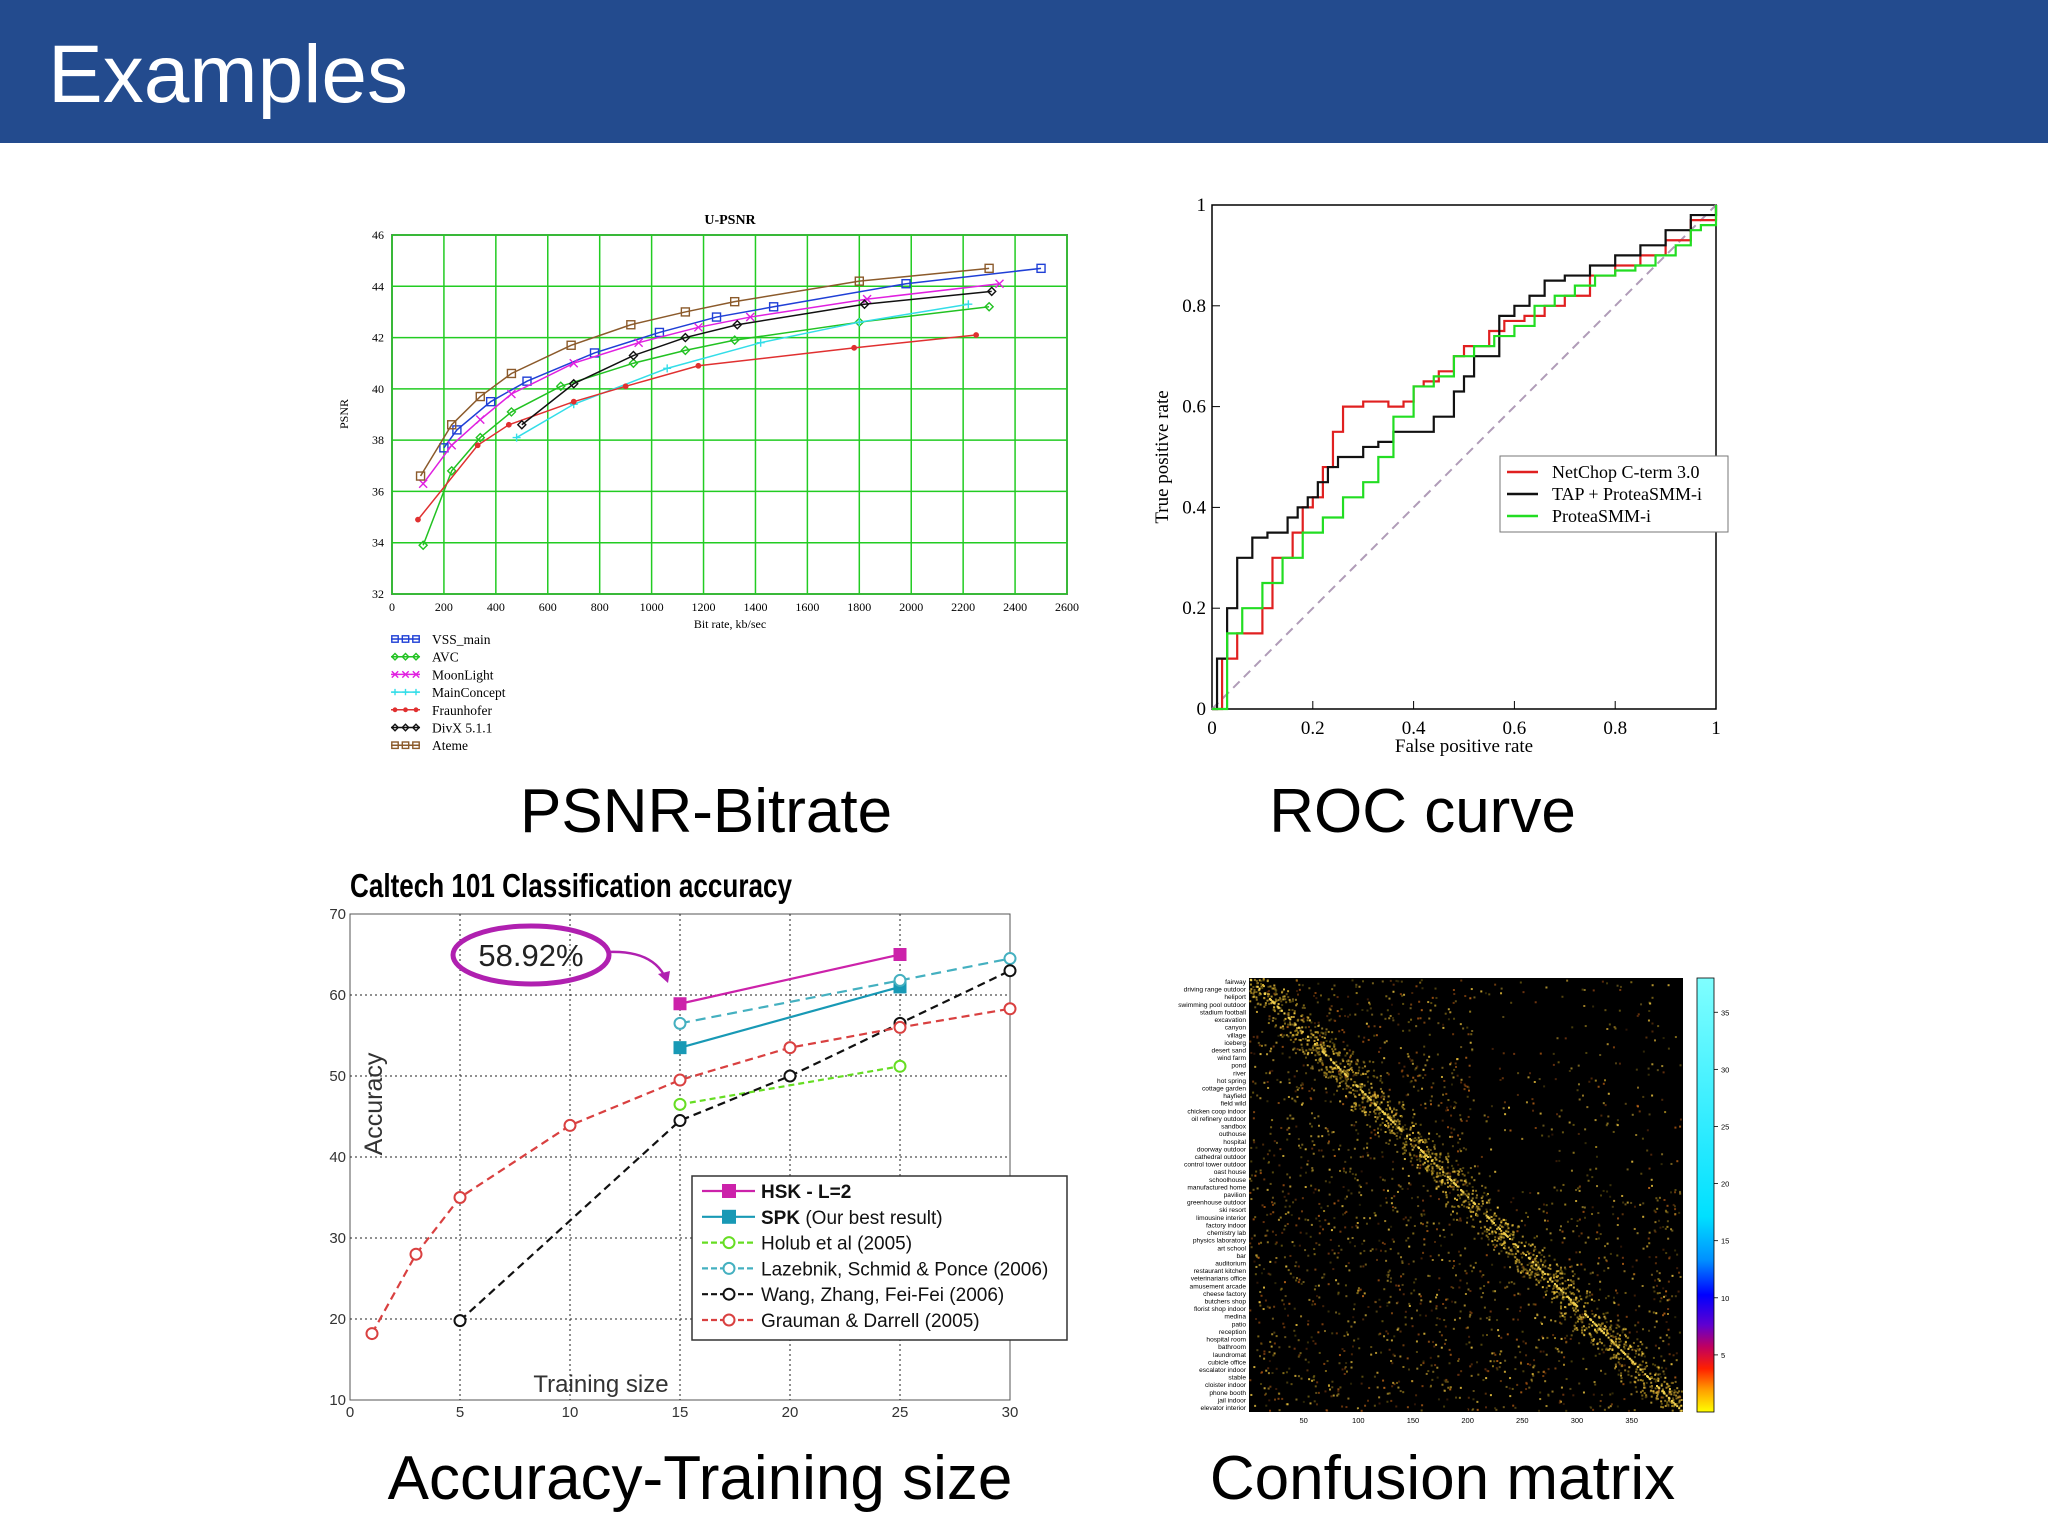 The width and height of the screenshot is (2048, 1536). I want to click on psnr-xtick-label: 2400, so click(1015, 607).